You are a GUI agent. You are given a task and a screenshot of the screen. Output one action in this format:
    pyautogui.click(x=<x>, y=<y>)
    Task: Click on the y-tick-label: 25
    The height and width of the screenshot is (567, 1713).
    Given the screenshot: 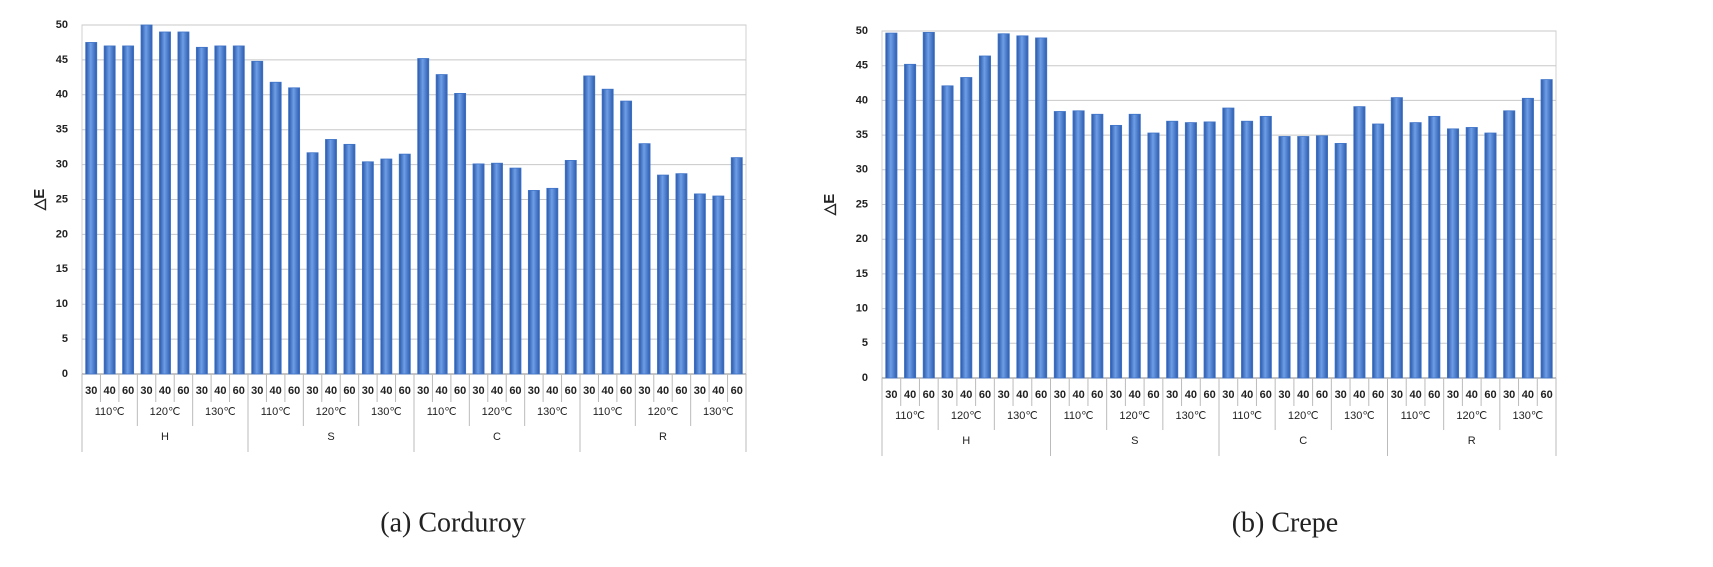 What is the action you would take?
    pyautogui.click(x=62, y=199)
    